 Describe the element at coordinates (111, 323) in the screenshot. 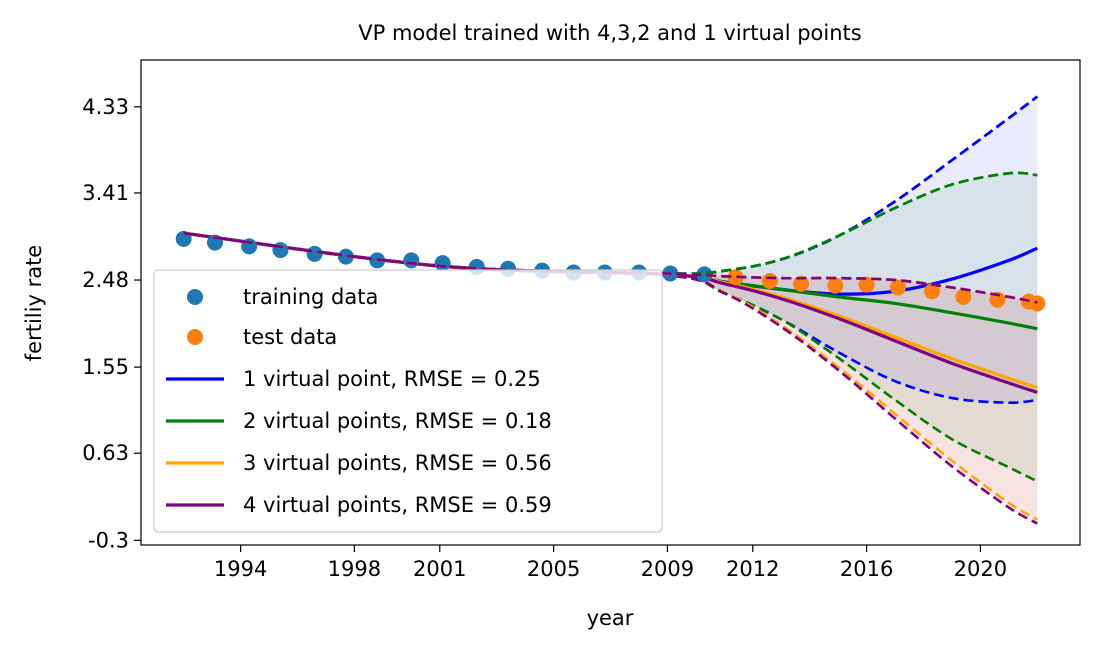

I see `y-axis: -0.3 0.63 1.55 2.48 3.41 4.33` at that location.